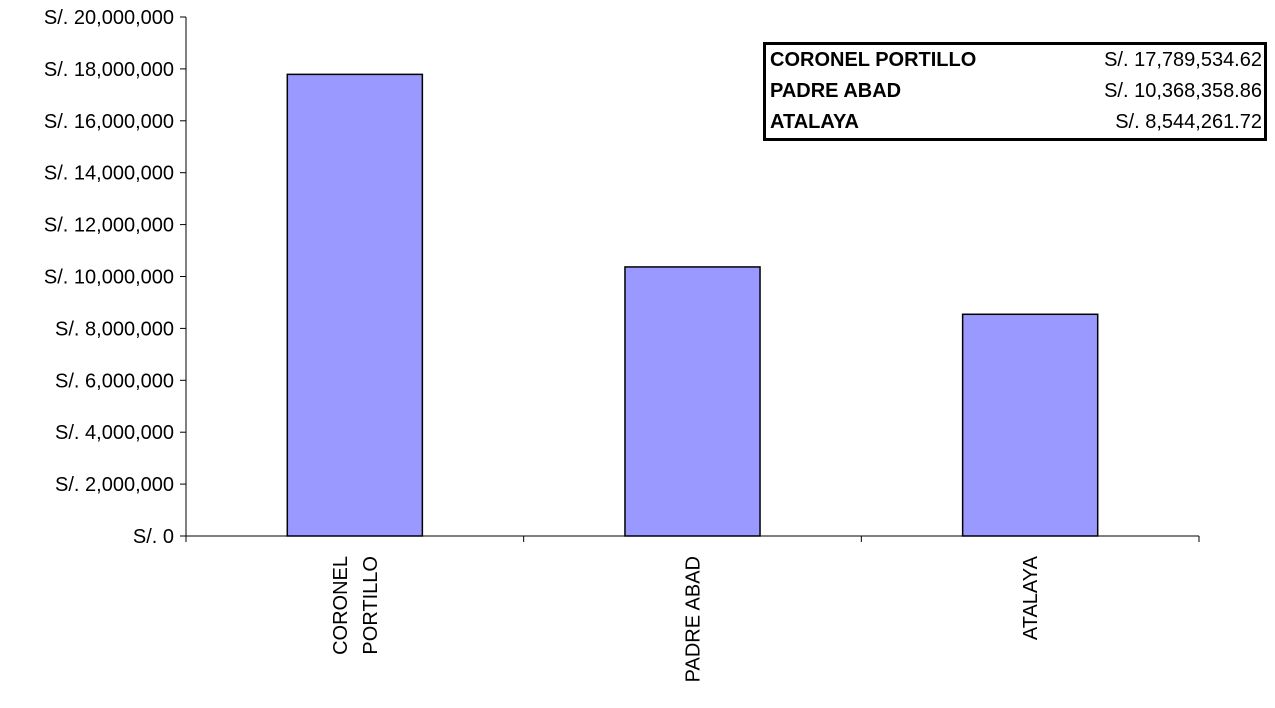 The image size is (1275, 708). Describe the element at coordinates (114, 329) in the screenshot. I see `y-tick-label: S/. 8,000,000` at that location.